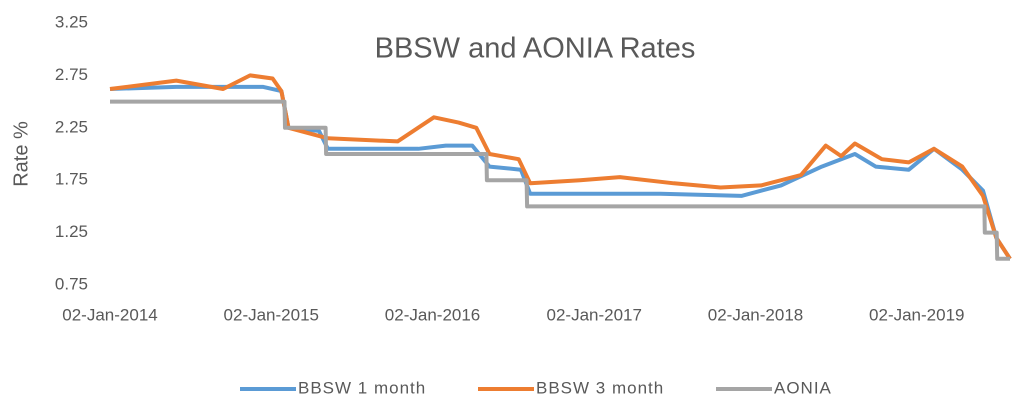 The image size is (1012, 401). What do you see at coordinates (803, 387) in the screenshot?
I see `legend-label: AONIA` at bounding box center [803, 387].